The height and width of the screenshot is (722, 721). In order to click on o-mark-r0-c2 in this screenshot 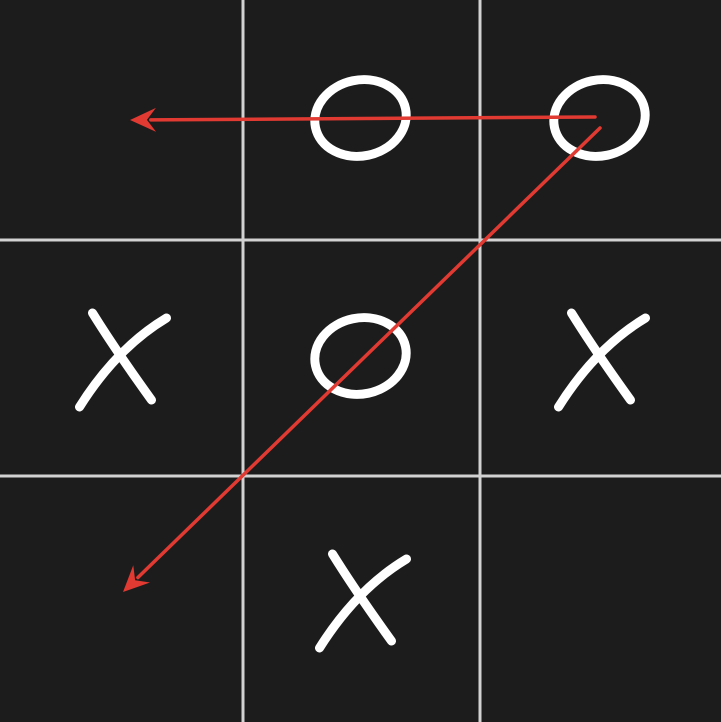, I will do `click(599, 118)`.